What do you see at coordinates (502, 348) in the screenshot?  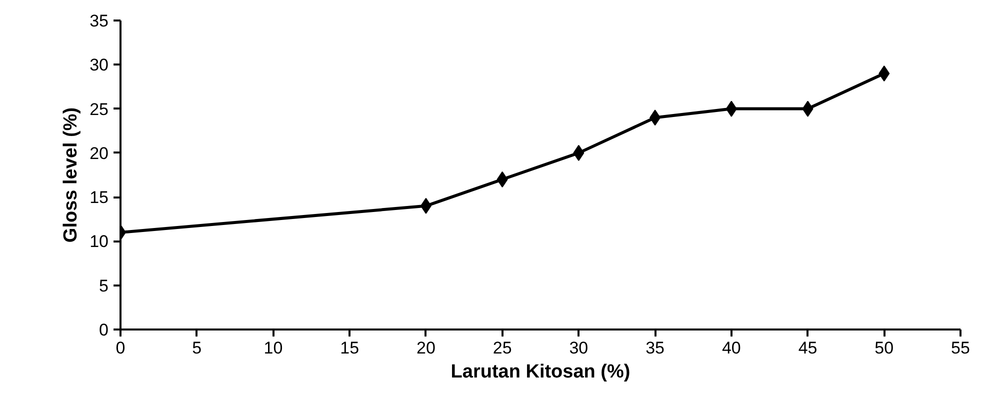 I see `x-tick-label: 25` at bounding box center [502, 348].